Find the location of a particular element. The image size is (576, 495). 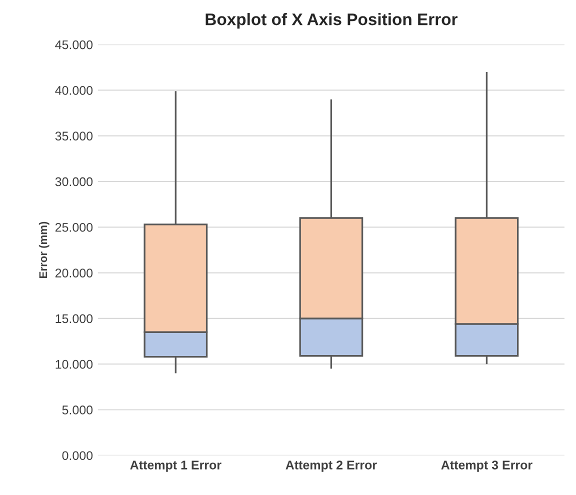

y-tick-label: 15.000 is located at coordinates (74, 319).